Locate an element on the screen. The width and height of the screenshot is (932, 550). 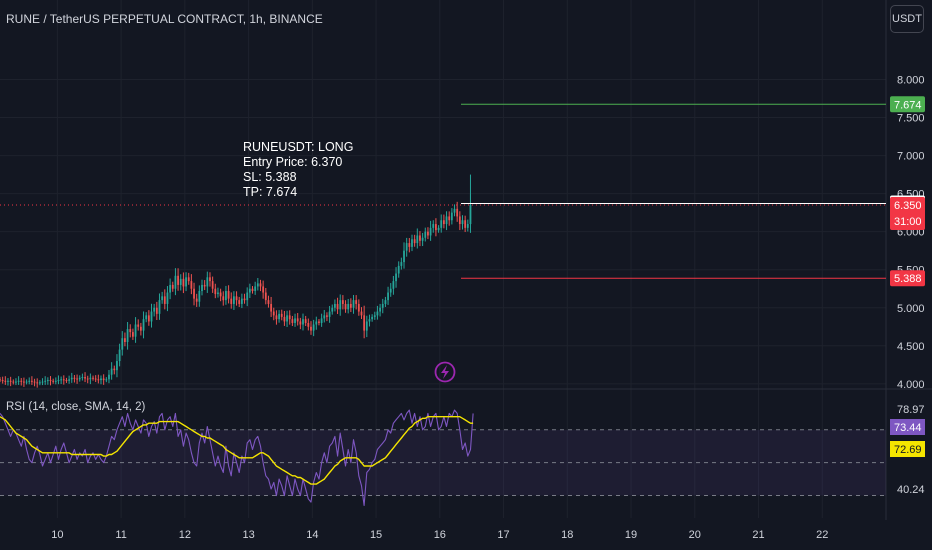
y-tick-label: 8.000 is located at coordinates (911, 80).